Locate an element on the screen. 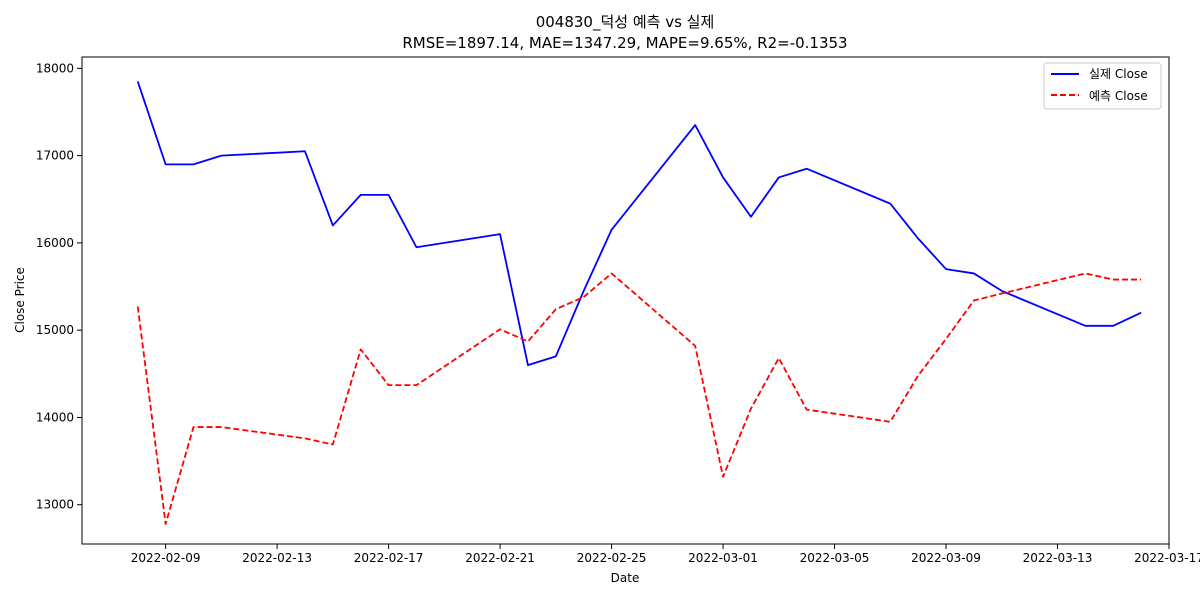 This screenshot has height=600, width=1200. x-axis-label: Date is located at coordinates (625, 578).